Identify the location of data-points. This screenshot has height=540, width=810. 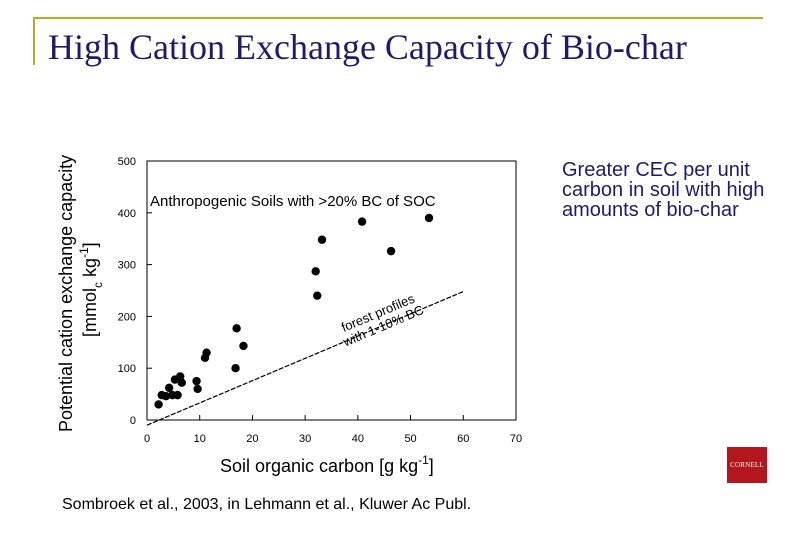
(294, 311).